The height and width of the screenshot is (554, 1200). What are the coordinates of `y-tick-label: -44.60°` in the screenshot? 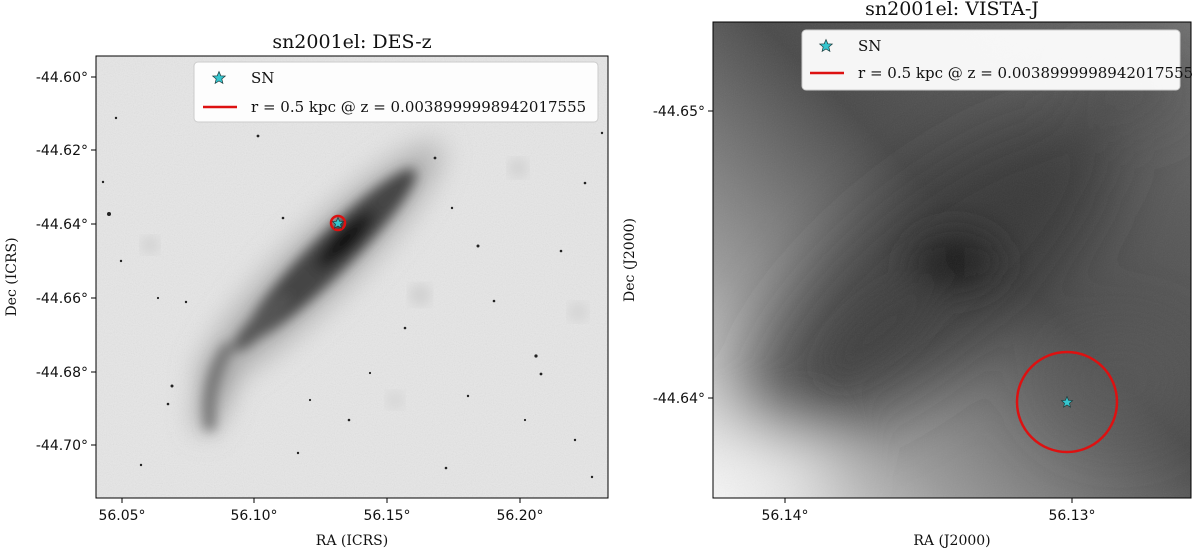 It's located at (62, 78).